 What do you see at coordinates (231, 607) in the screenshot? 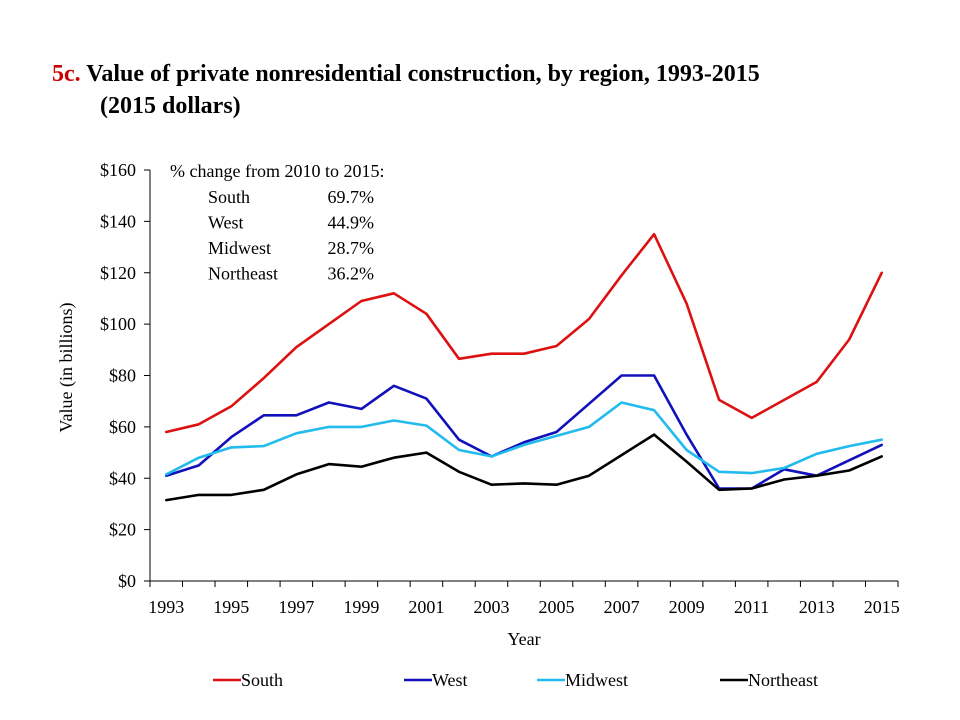
I see `x-tick-label: 1995` at bounding box center [231, 607].